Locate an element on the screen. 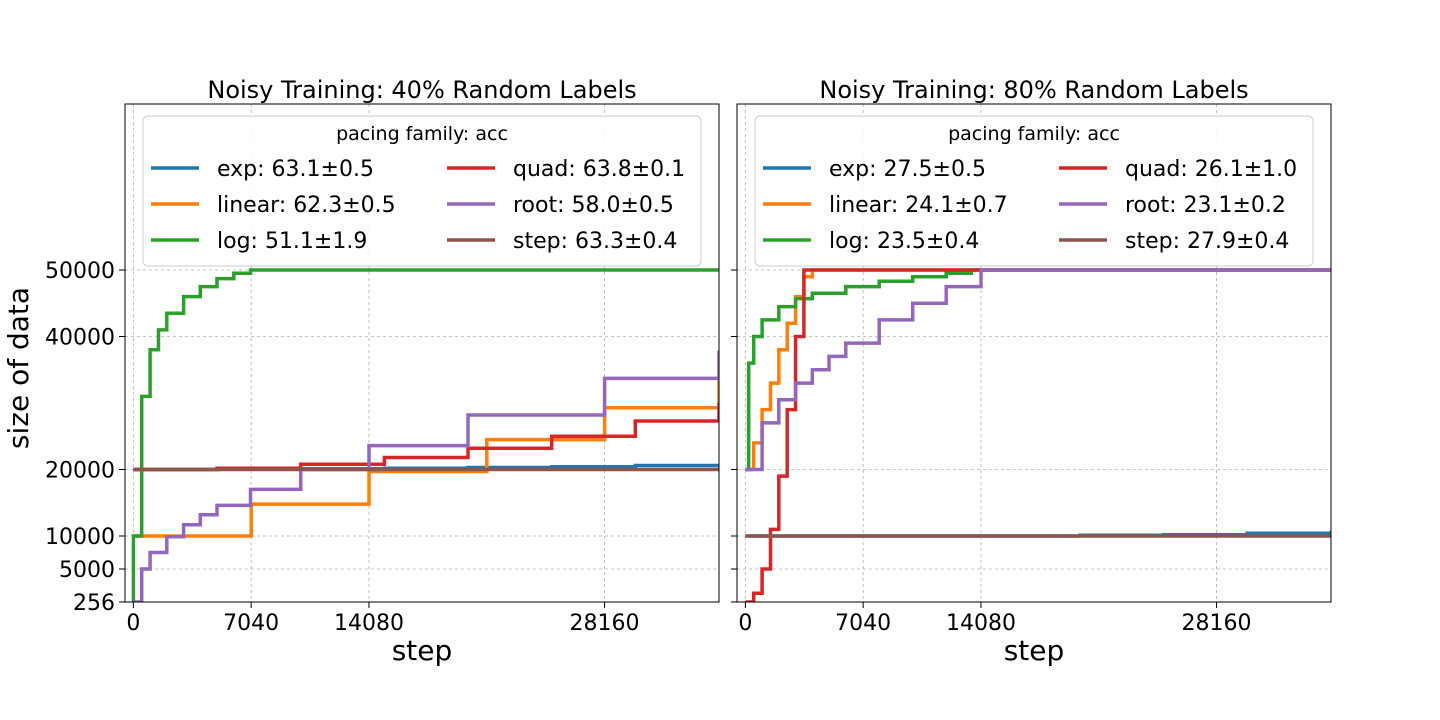 The height and width of the screenshot is (720, 1440). y-tick-label: 20000 is located at coordinates (80, 471).